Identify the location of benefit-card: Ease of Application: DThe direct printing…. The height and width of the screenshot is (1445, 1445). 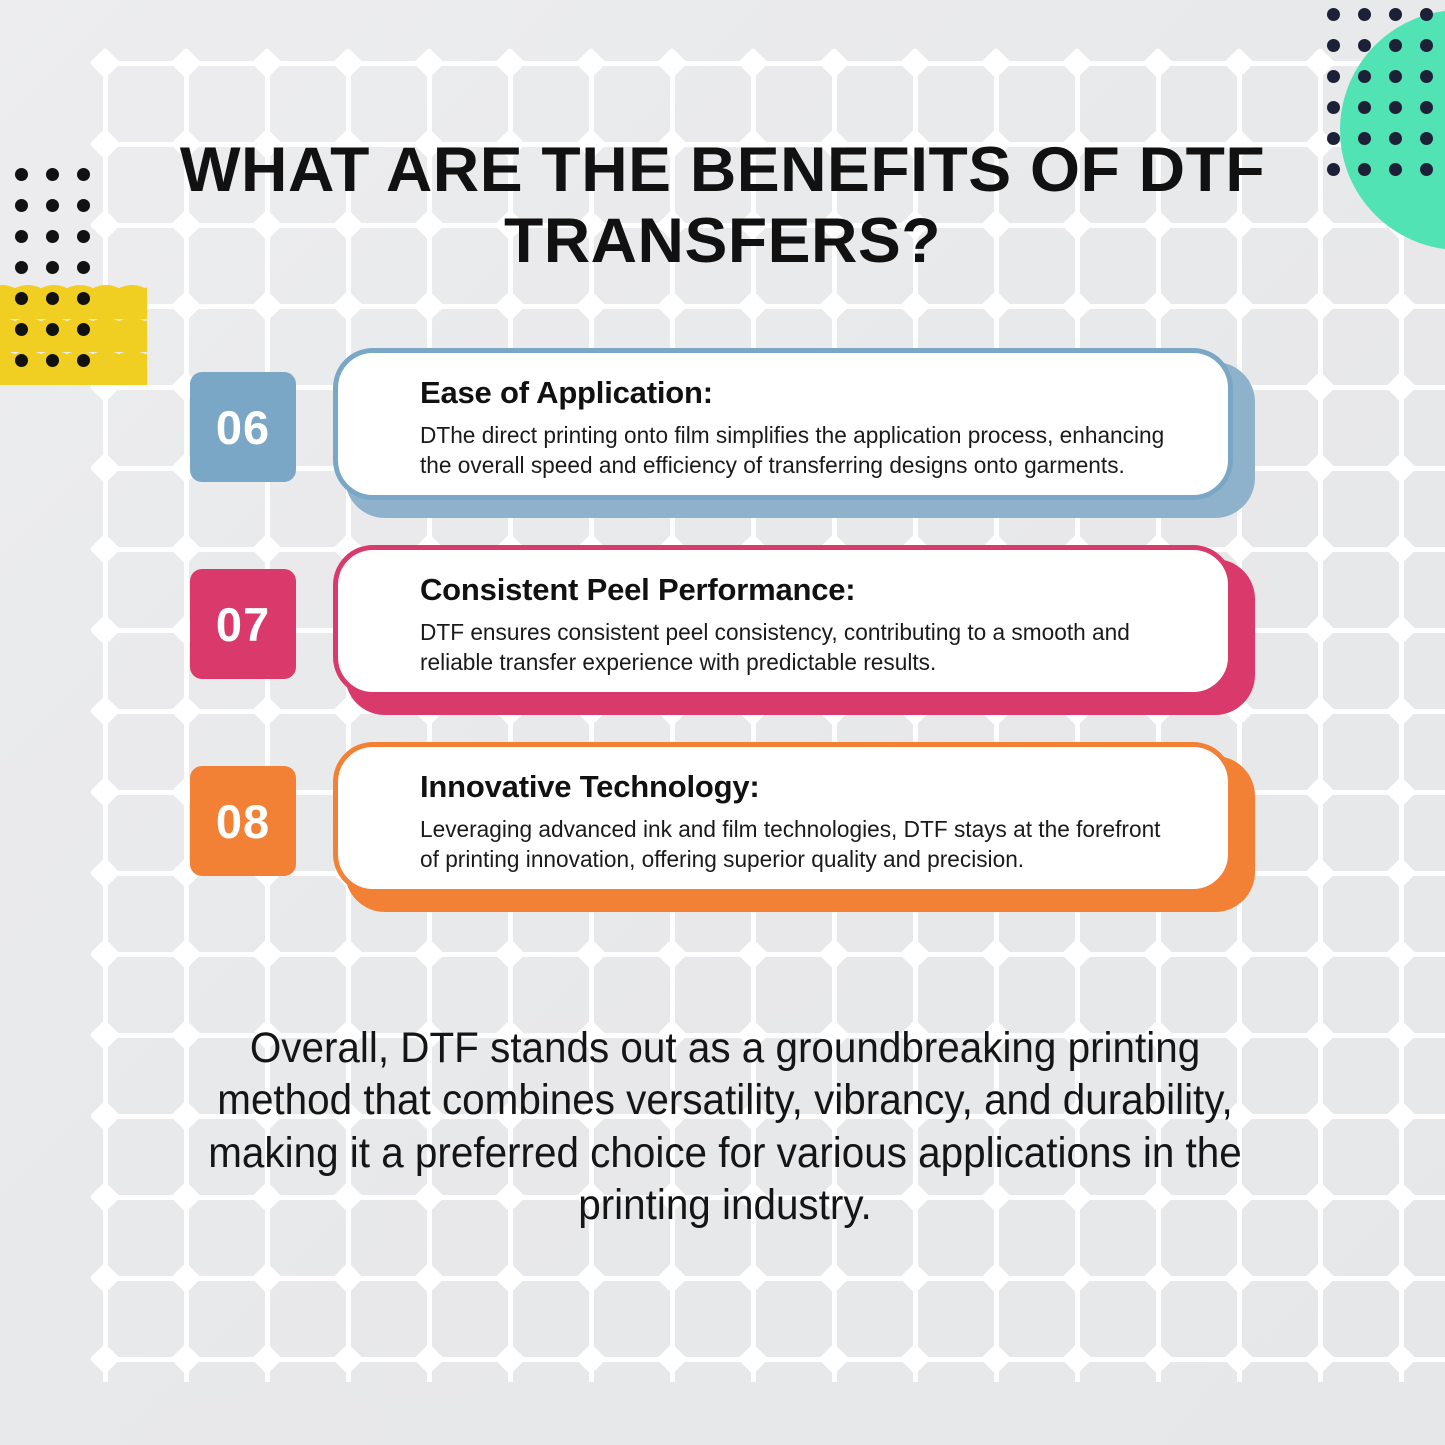
(783, 424).